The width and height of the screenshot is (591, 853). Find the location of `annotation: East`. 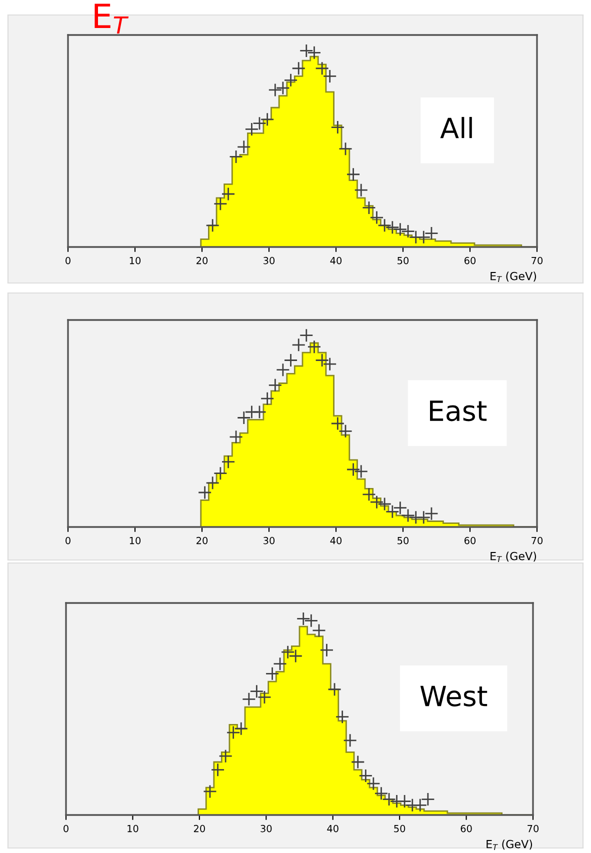

annotation: East is located at coordinates (458, 411).